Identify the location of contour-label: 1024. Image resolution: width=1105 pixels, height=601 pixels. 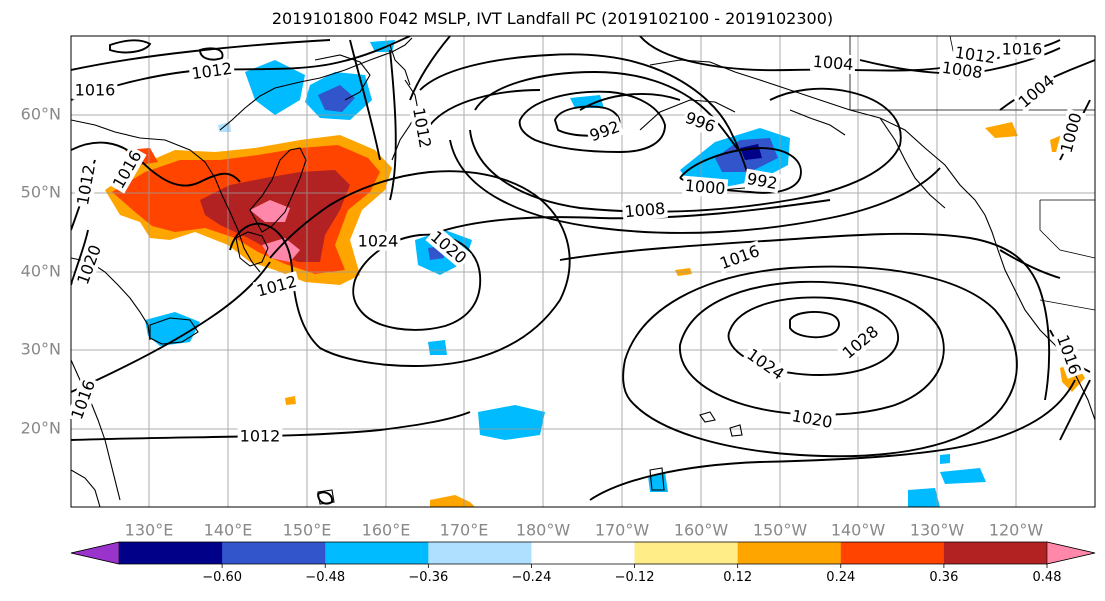
(378, 241).